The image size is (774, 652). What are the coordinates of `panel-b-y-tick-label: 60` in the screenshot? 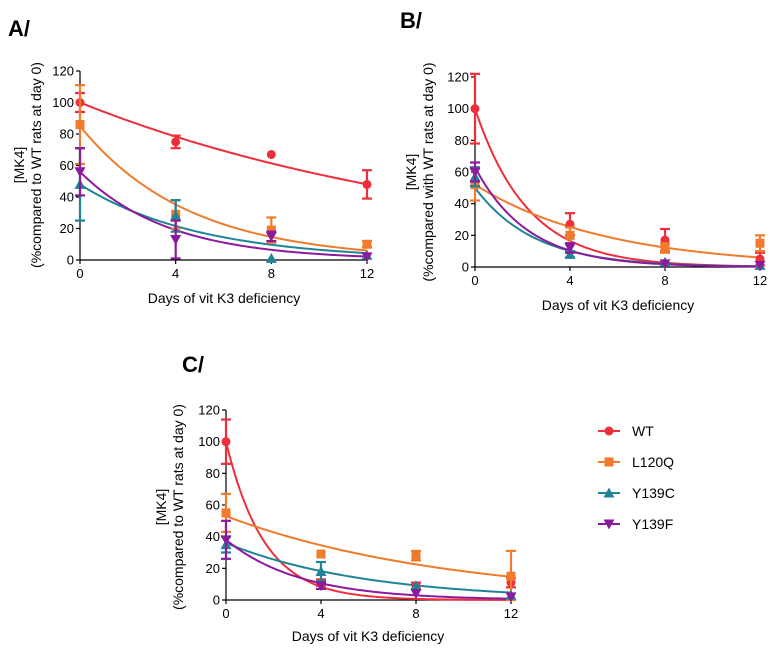 It's located at (462, 172).